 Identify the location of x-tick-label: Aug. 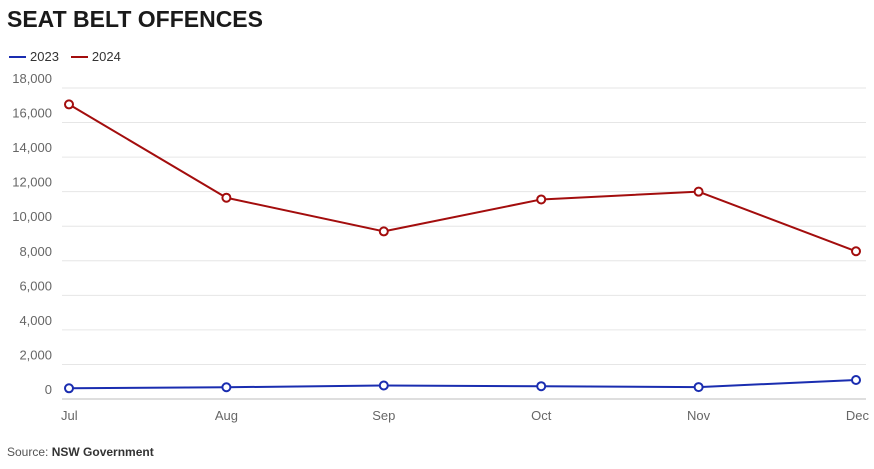
(226, 415).